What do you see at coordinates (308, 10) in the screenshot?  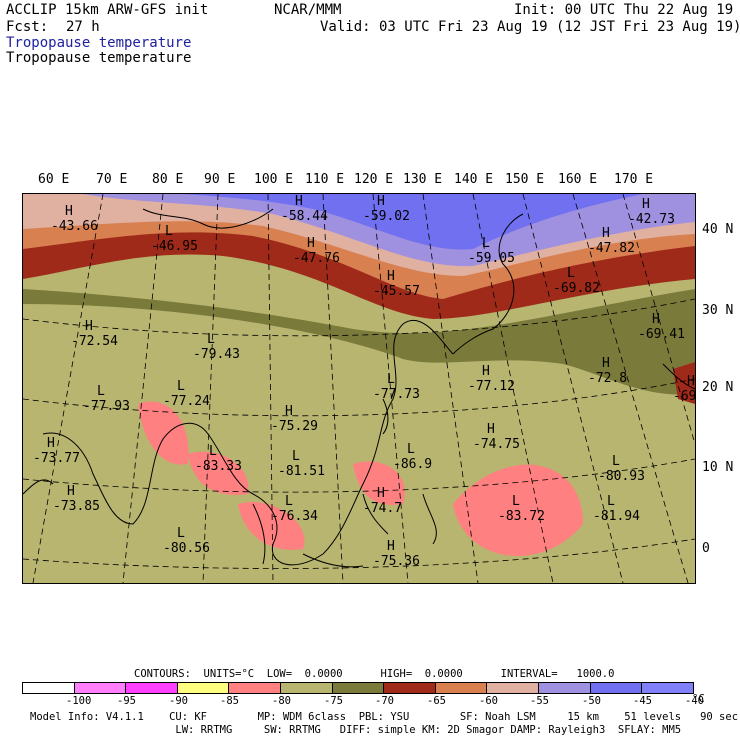 I see `source-label: NCAR/MMM` at bounding box center [308, 10].